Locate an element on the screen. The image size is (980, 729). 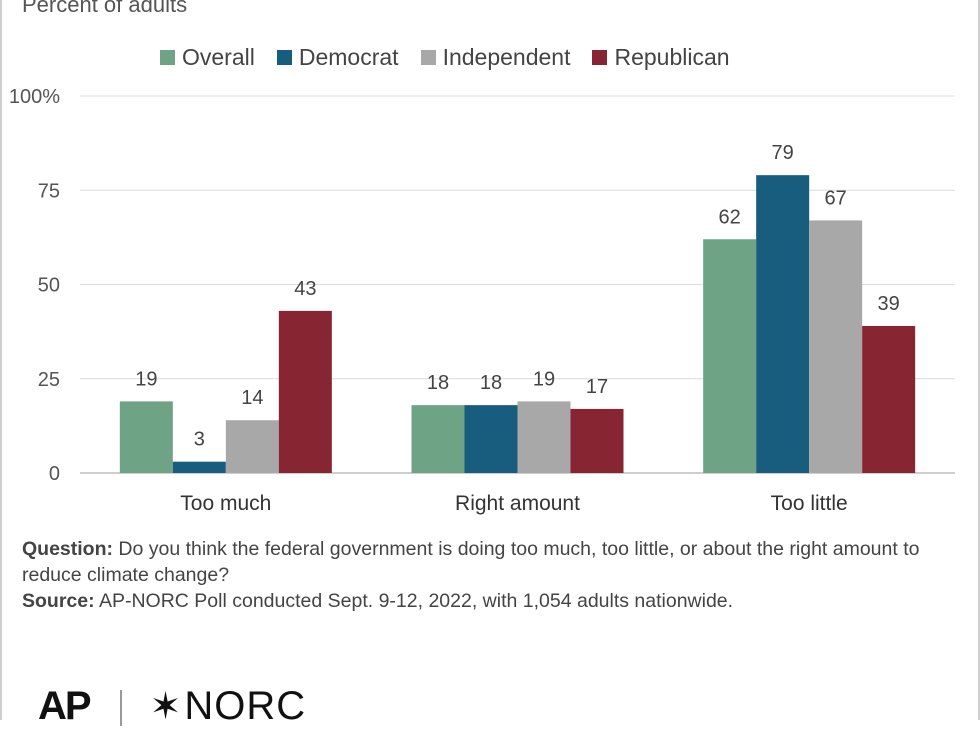
norc-star-icon: ✶ is located at coordinates (166, 707).